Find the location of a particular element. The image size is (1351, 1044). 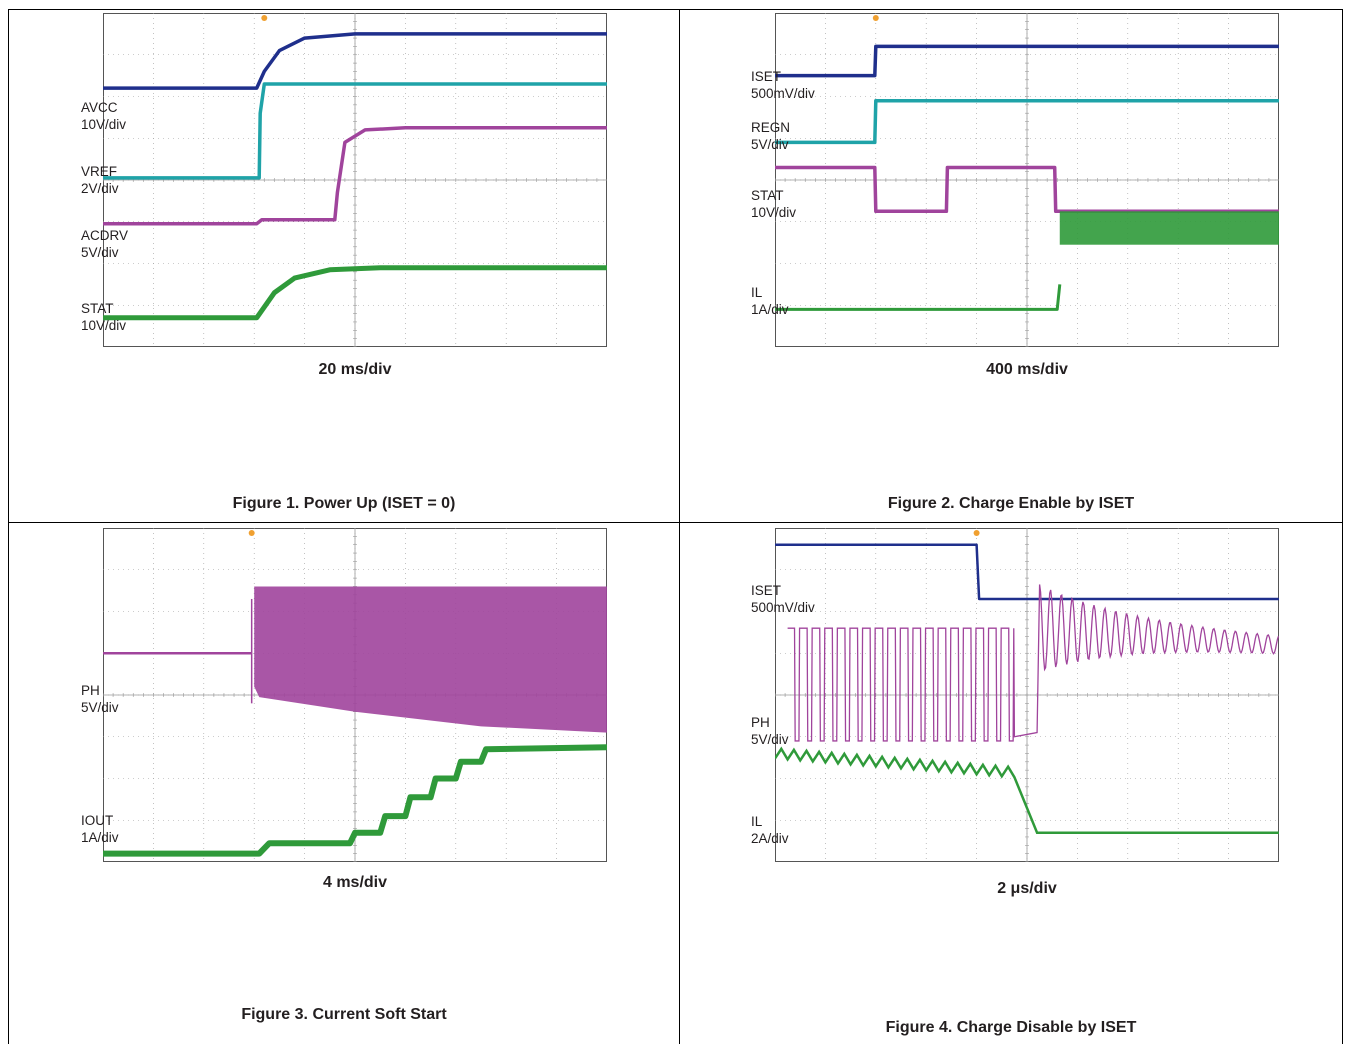

channel-label-regn: REGN 5V/div is located at coordinates (771, 136).